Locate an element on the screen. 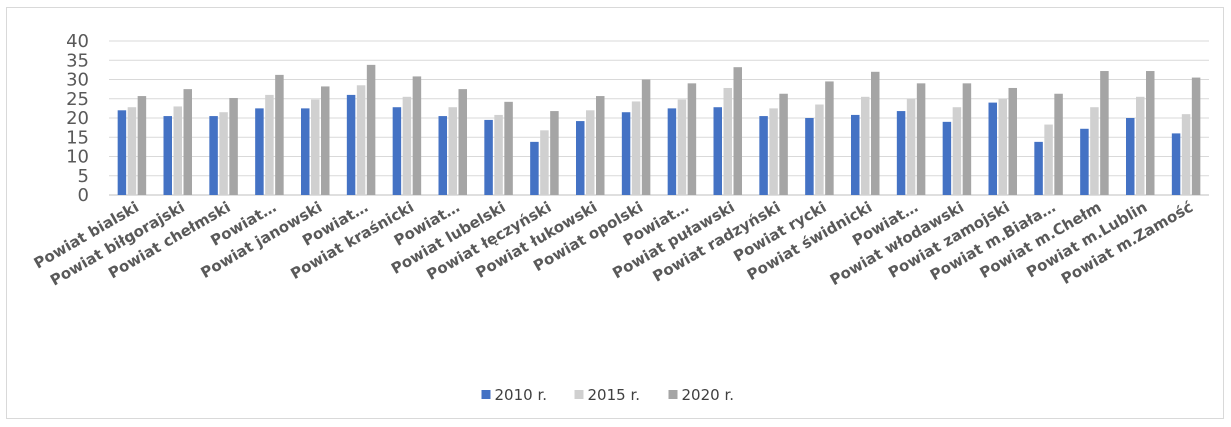 The width and height of the screenshot is (1231, 427). y-tick-label: 35 is located at coordinates (77, 60).